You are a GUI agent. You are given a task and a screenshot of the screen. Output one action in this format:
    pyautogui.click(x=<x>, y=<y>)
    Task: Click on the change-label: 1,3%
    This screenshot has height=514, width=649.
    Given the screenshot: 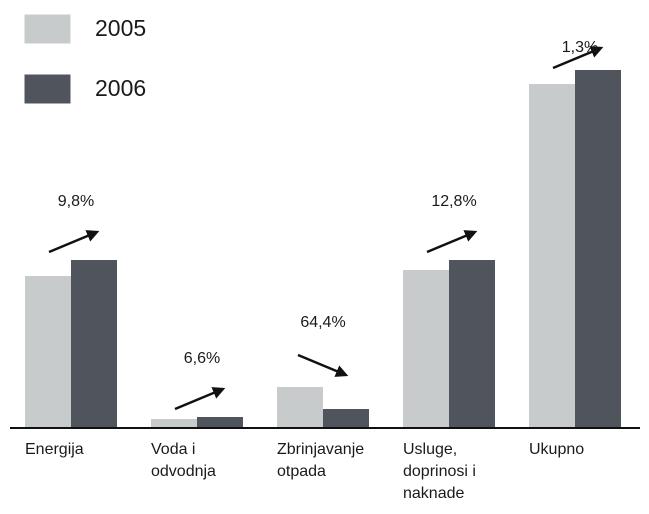 What is the action you would take?
    pyautogui.click(x=580, y=47)
    